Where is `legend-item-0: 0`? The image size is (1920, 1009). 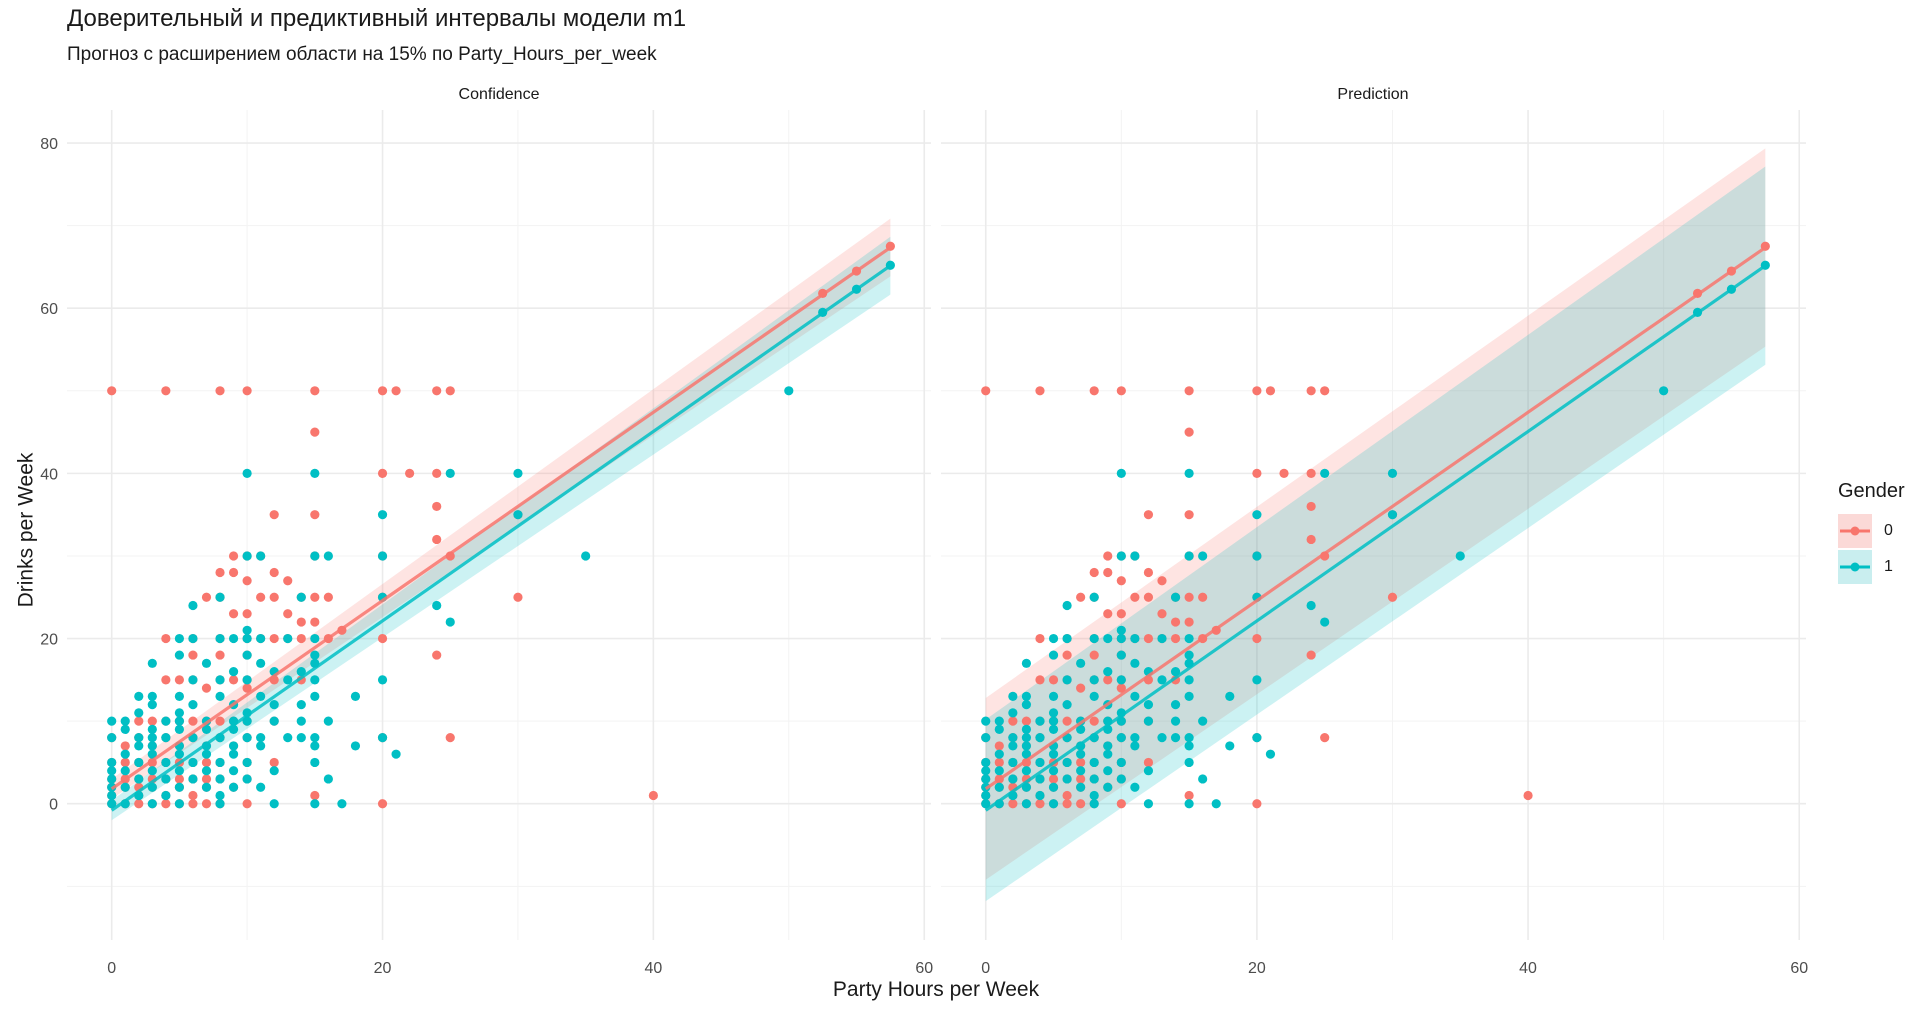 legend-item-0: 0 is located at coordinates (1871, 531).